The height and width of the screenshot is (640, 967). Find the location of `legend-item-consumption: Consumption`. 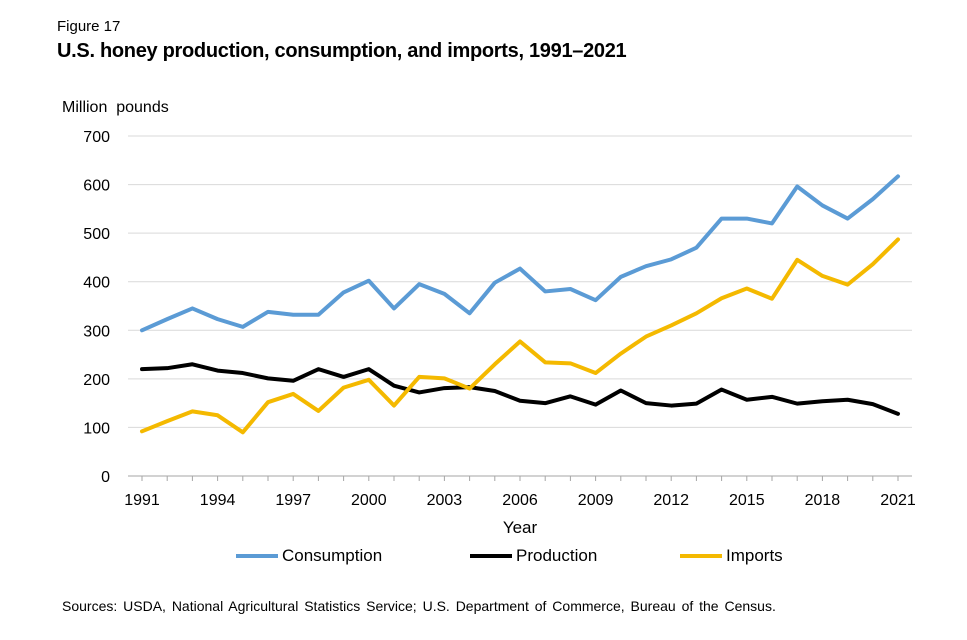

legend-item-consumption: Consumption is located at coordinates (309, 556).